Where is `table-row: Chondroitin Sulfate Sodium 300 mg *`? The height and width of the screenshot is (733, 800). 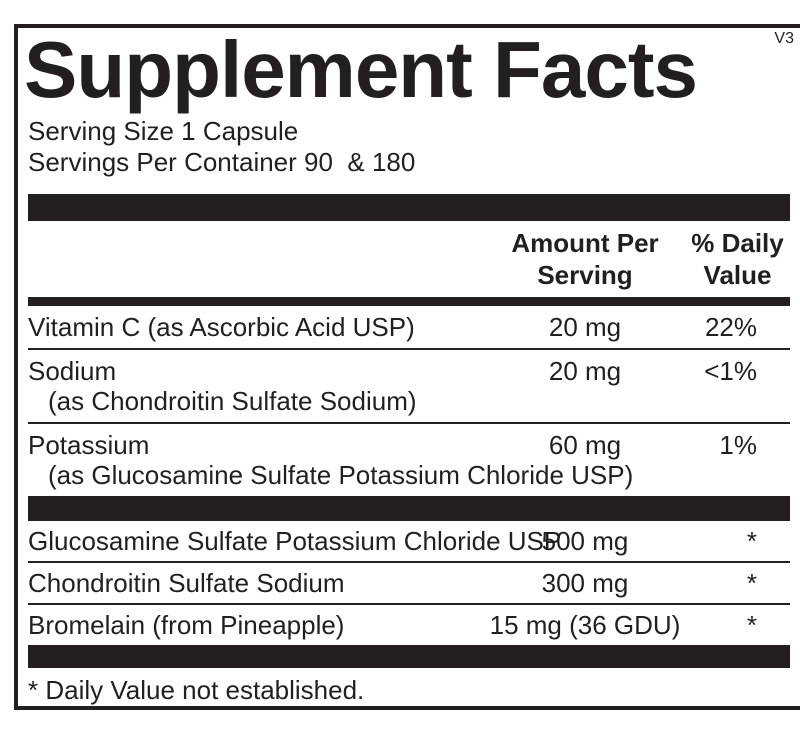 table-row: Chondroitin Sulfate Sodium 300 mg * is located at coordinates (409, 582).